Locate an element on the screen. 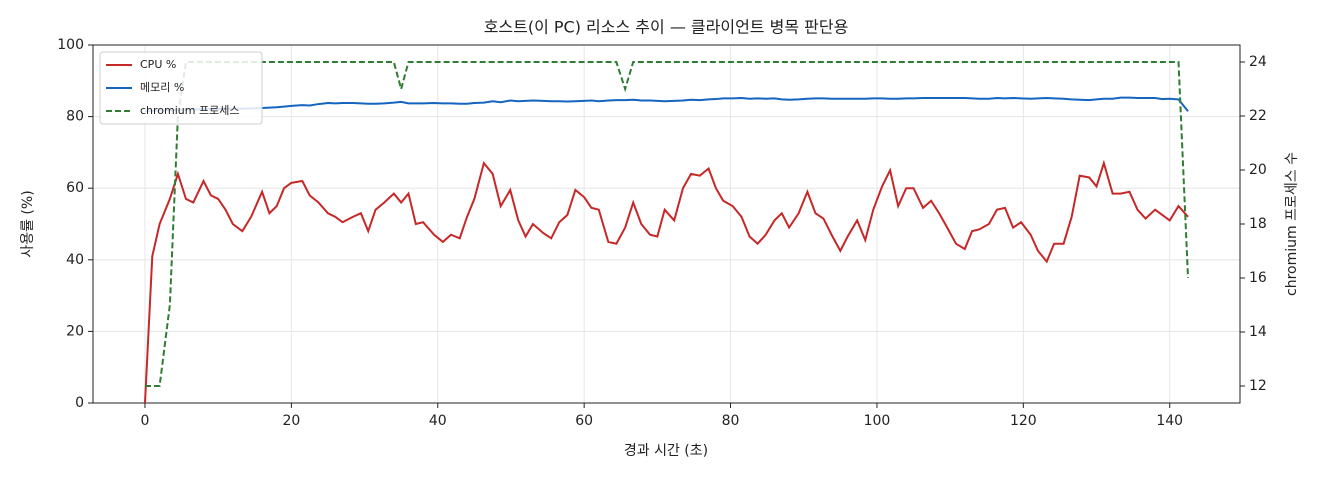 This screenshot has height=480, width=1320. y-tick-label: 20 is located at coordinates (75, 331).